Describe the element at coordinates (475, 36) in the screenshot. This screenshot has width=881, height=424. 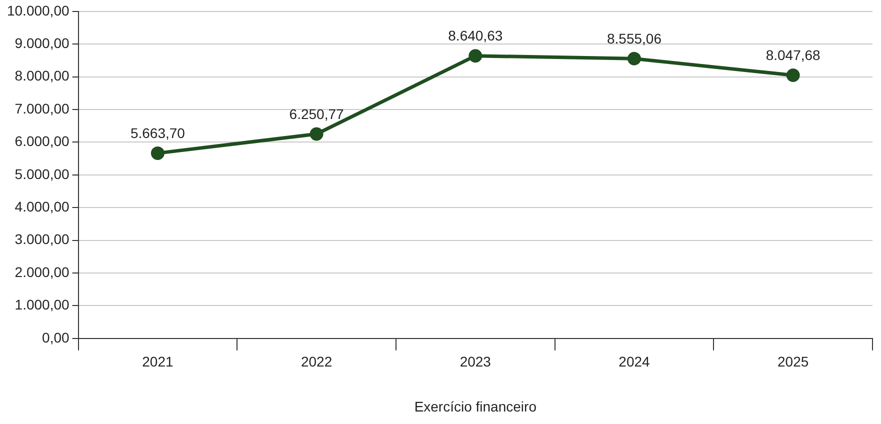
I see `data-label: 8.640,63` at that location.